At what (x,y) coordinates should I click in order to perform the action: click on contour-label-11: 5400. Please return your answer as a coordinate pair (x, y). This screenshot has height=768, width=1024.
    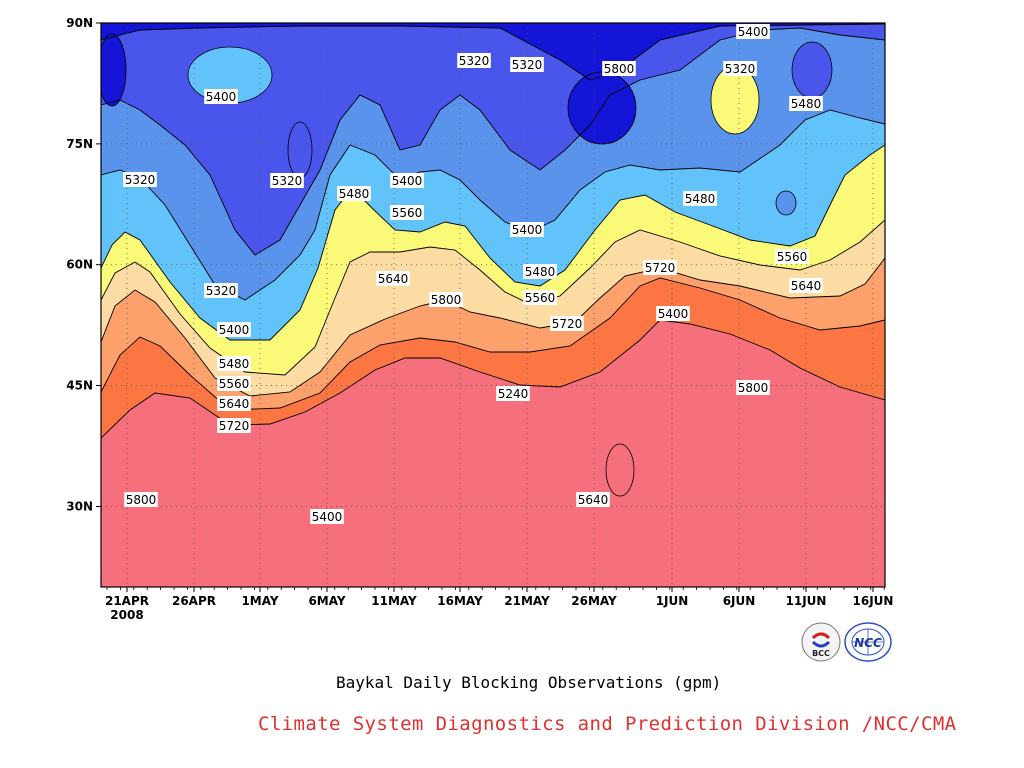
    Looking at the image, I should click on (407, 181).